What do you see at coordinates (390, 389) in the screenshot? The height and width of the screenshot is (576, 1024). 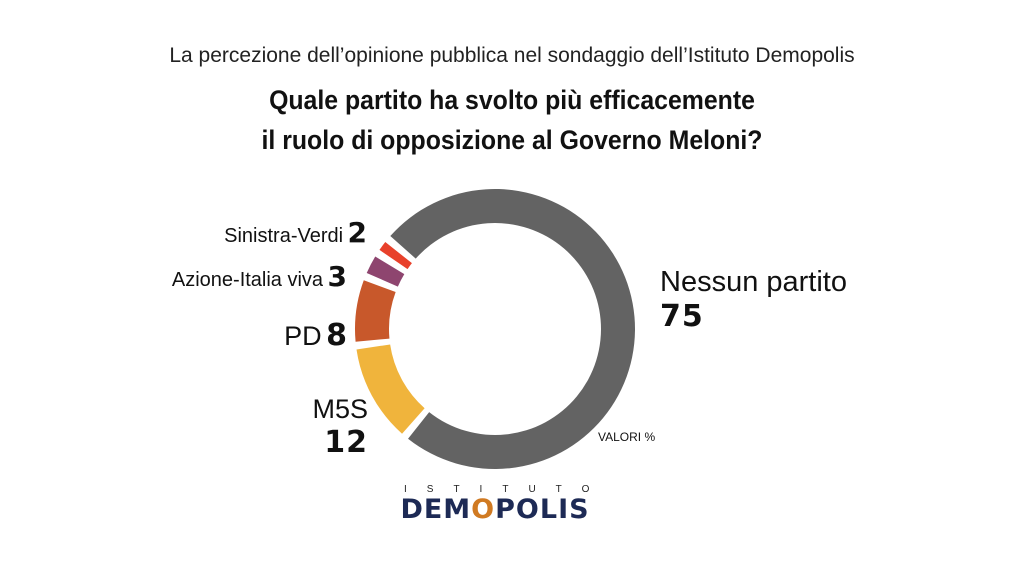 I see `slice-m5s` at bounding box center [390, 389].